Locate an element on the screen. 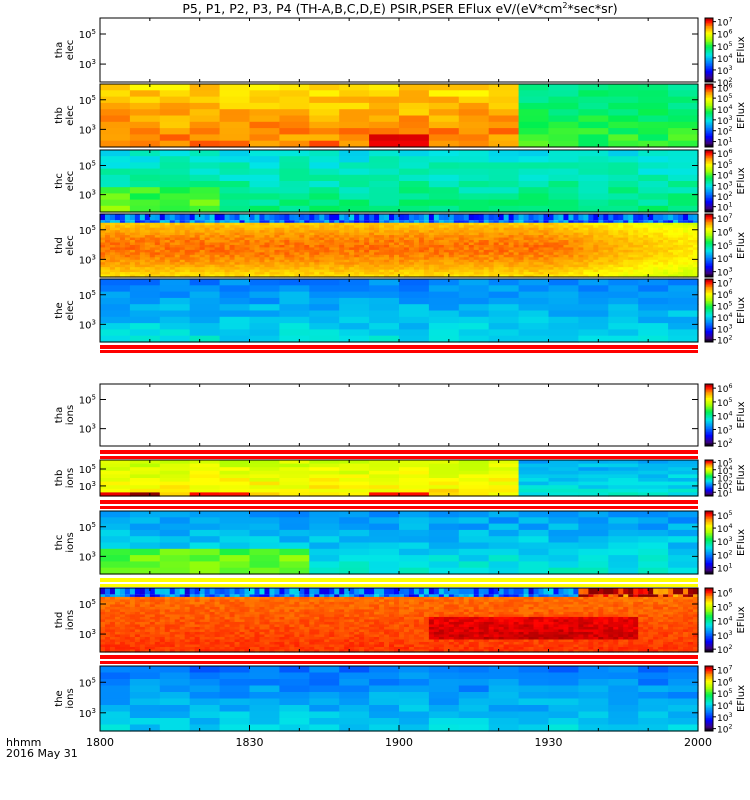 The width and height of the screenshot is (750, 800). flag-bar is located at coordinates (399, 351).